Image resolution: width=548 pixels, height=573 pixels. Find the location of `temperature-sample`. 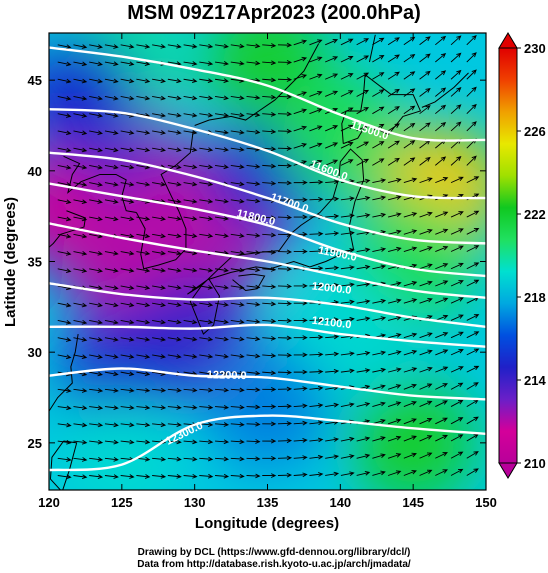

temperature-sample is located at coordinates (121, 370).